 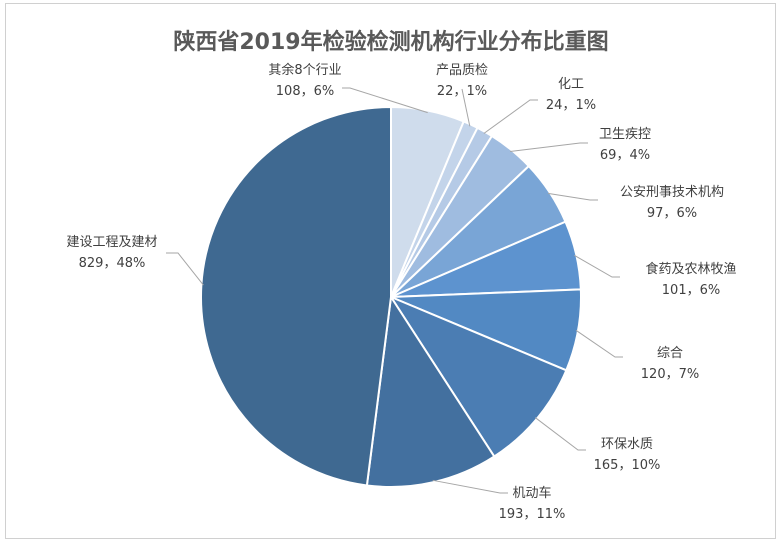 I want to click on label-name-slice-8: 环保水质, so click(x=627, y=444).